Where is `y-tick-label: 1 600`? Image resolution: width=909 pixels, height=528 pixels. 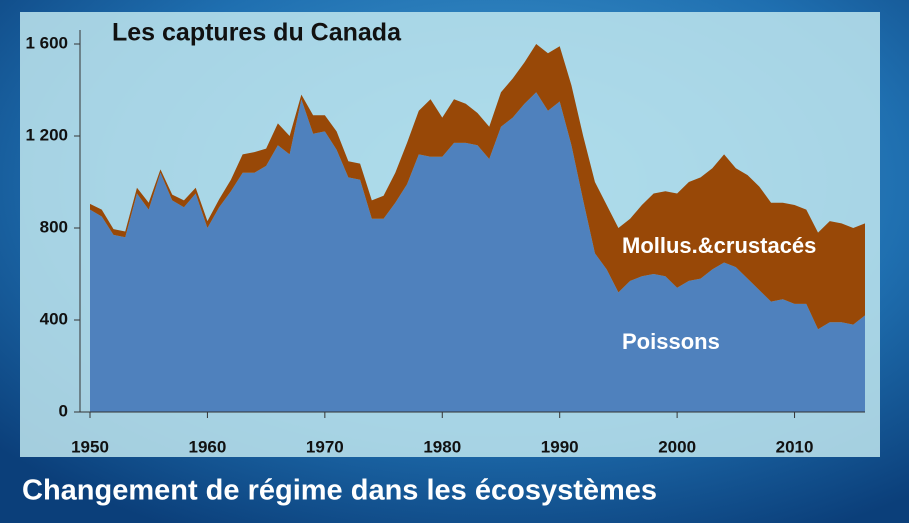
y-tick-label: 1 600 is located at coordinates (46, 42).